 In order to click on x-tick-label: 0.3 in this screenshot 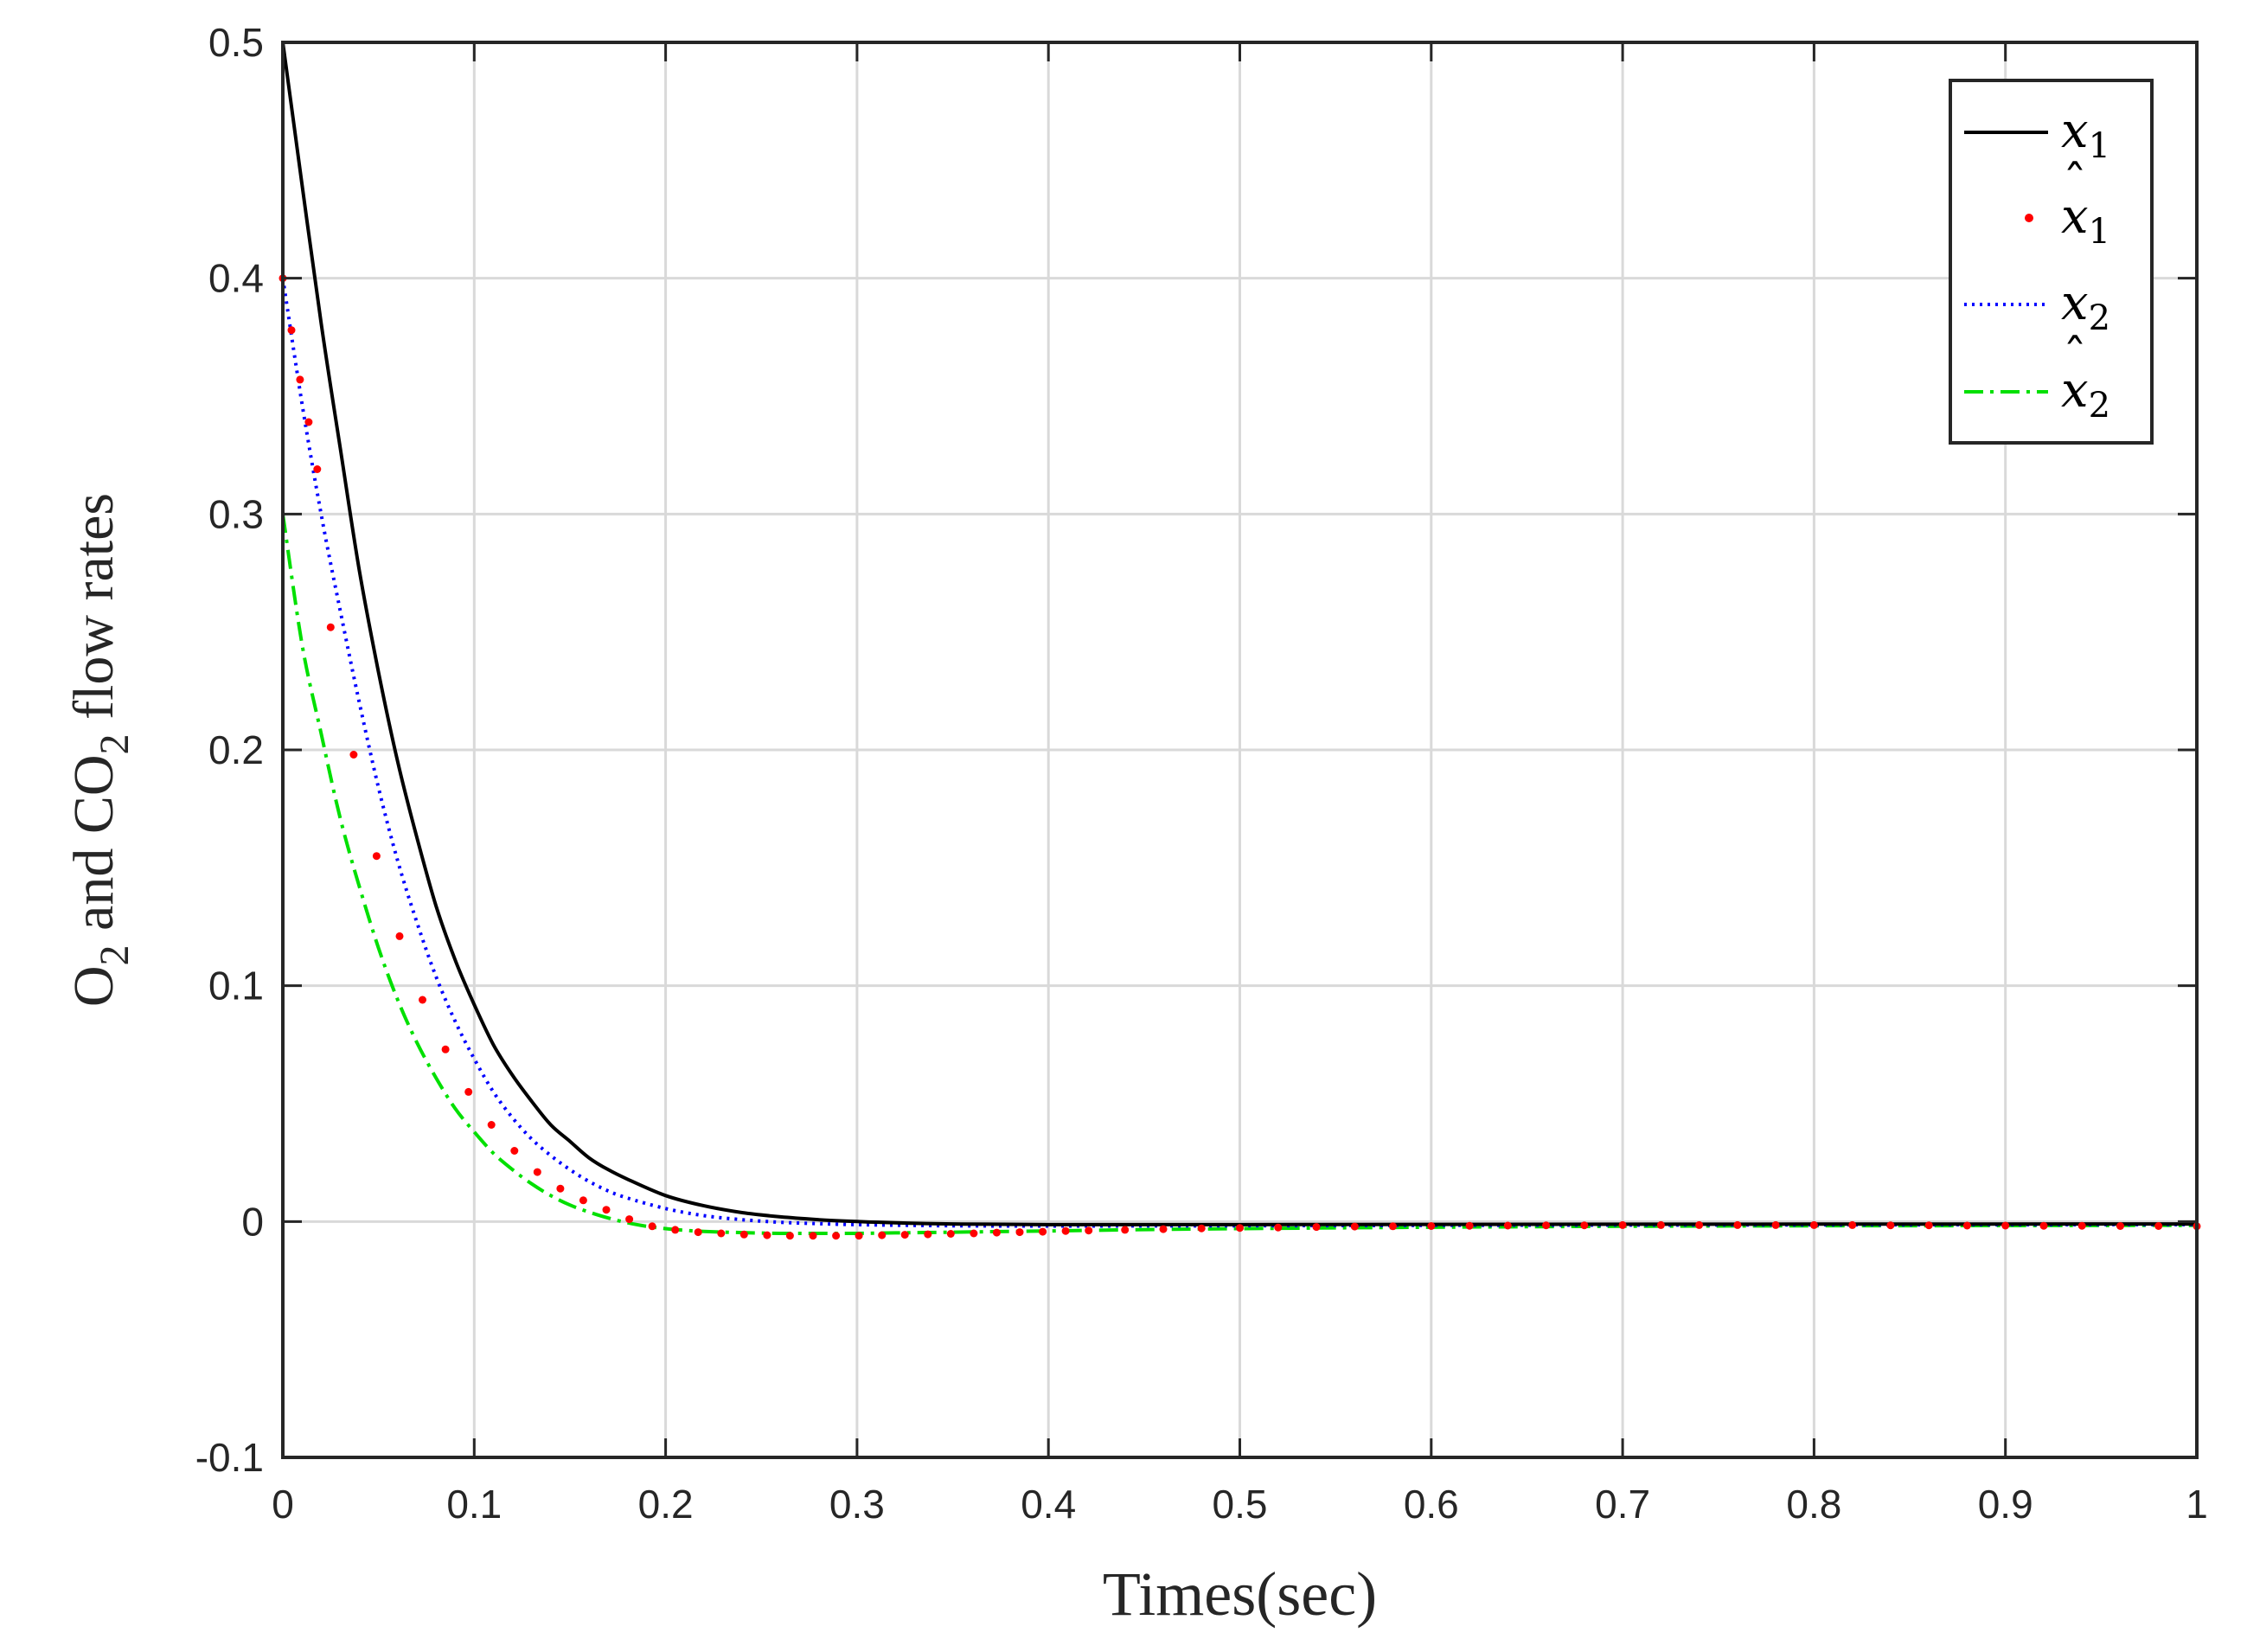, I will do `click(857, 1504)`.